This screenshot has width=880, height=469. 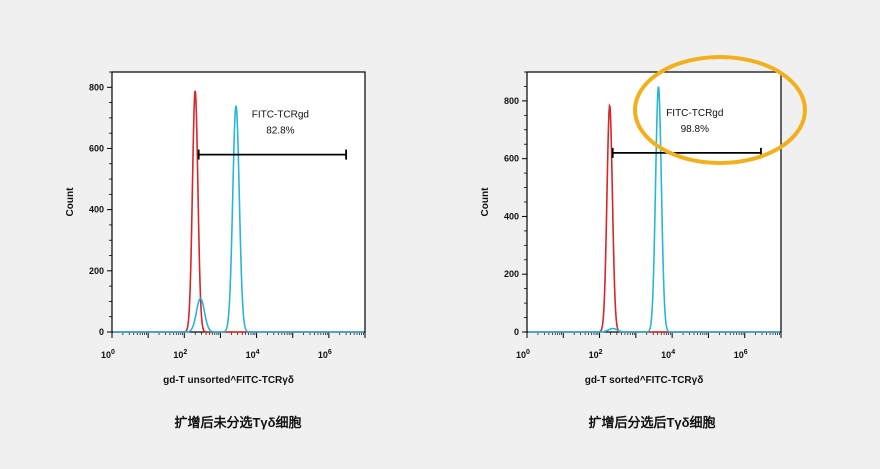 I want to click on panel-caption: 扩增后分选后Tγδ细胞, so click(x=651, y=422).